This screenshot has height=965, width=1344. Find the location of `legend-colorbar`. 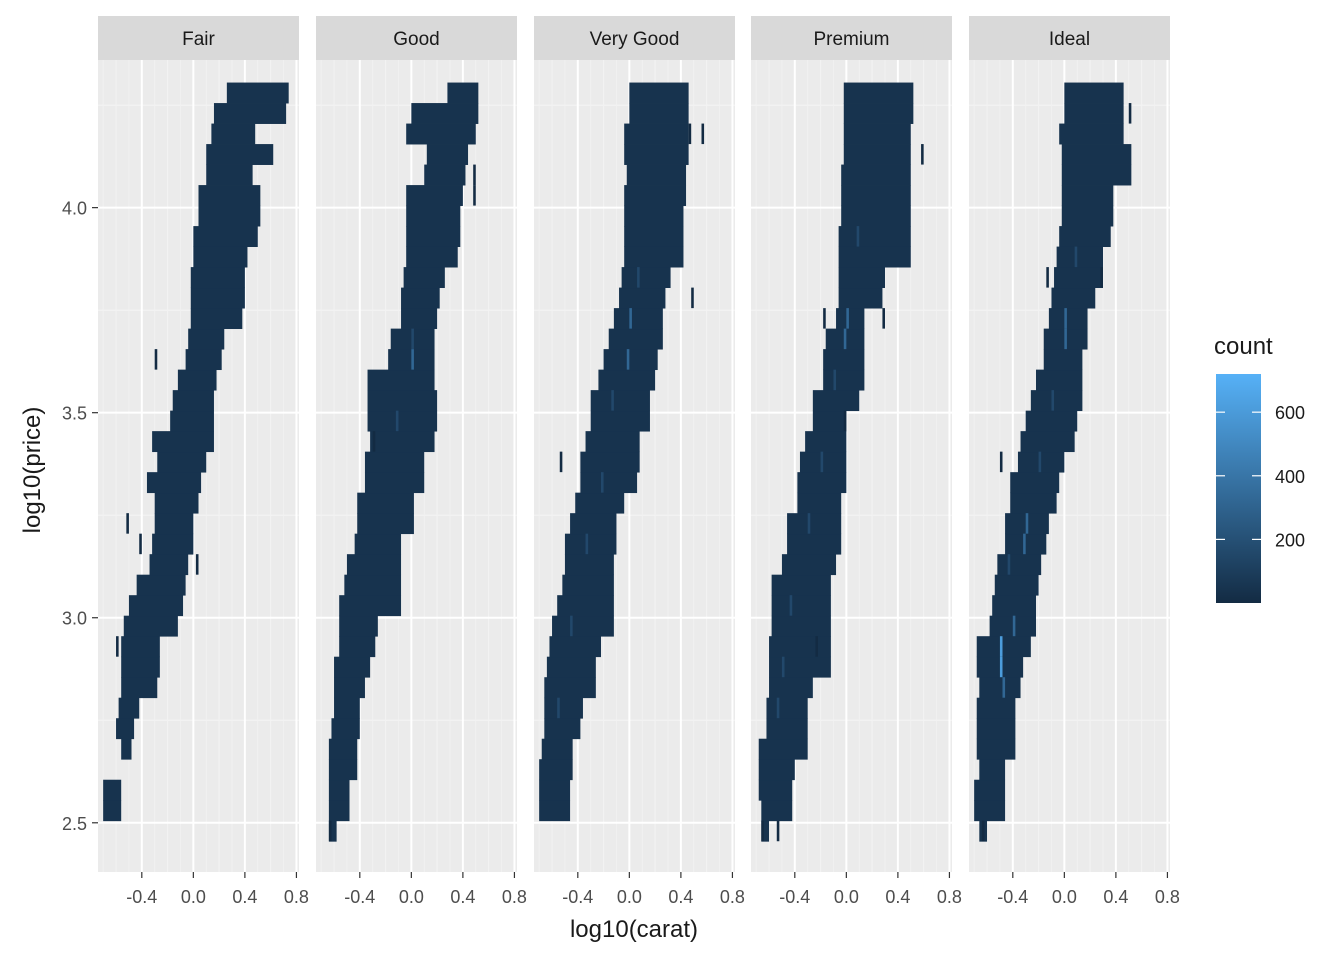

legend-colorbar is located at coordinates (1238, 488).